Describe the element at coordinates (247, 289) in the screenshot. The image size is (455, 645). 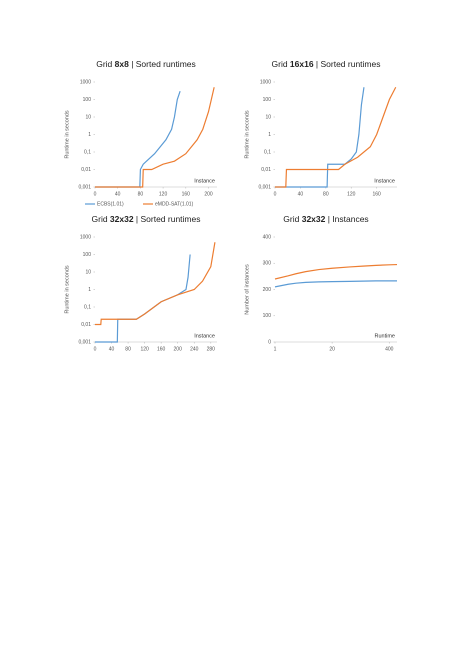
I see `y-axis-label: Number of instances` at that location.